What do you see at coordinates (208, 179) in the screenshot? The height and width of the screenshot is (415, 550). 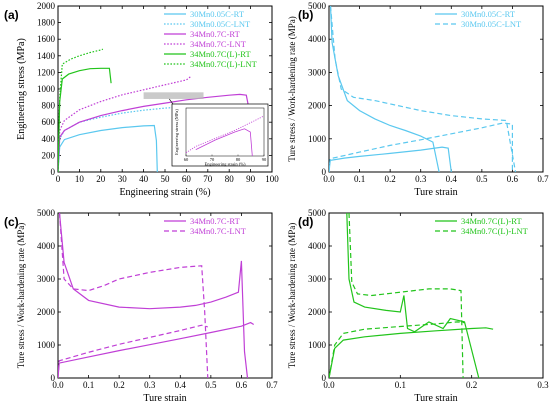 I see `x-tick-label: 70` at bounding box center [208, 179].